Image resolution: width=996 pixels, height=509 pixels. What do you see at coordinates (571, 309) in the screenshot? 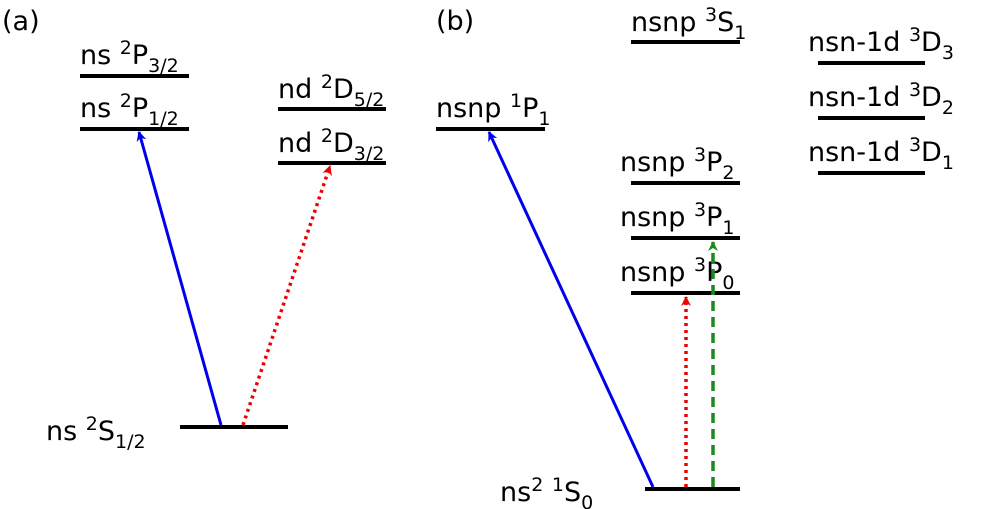
I see `transition-b-blue-arrow` at bounding box center [571, 309].